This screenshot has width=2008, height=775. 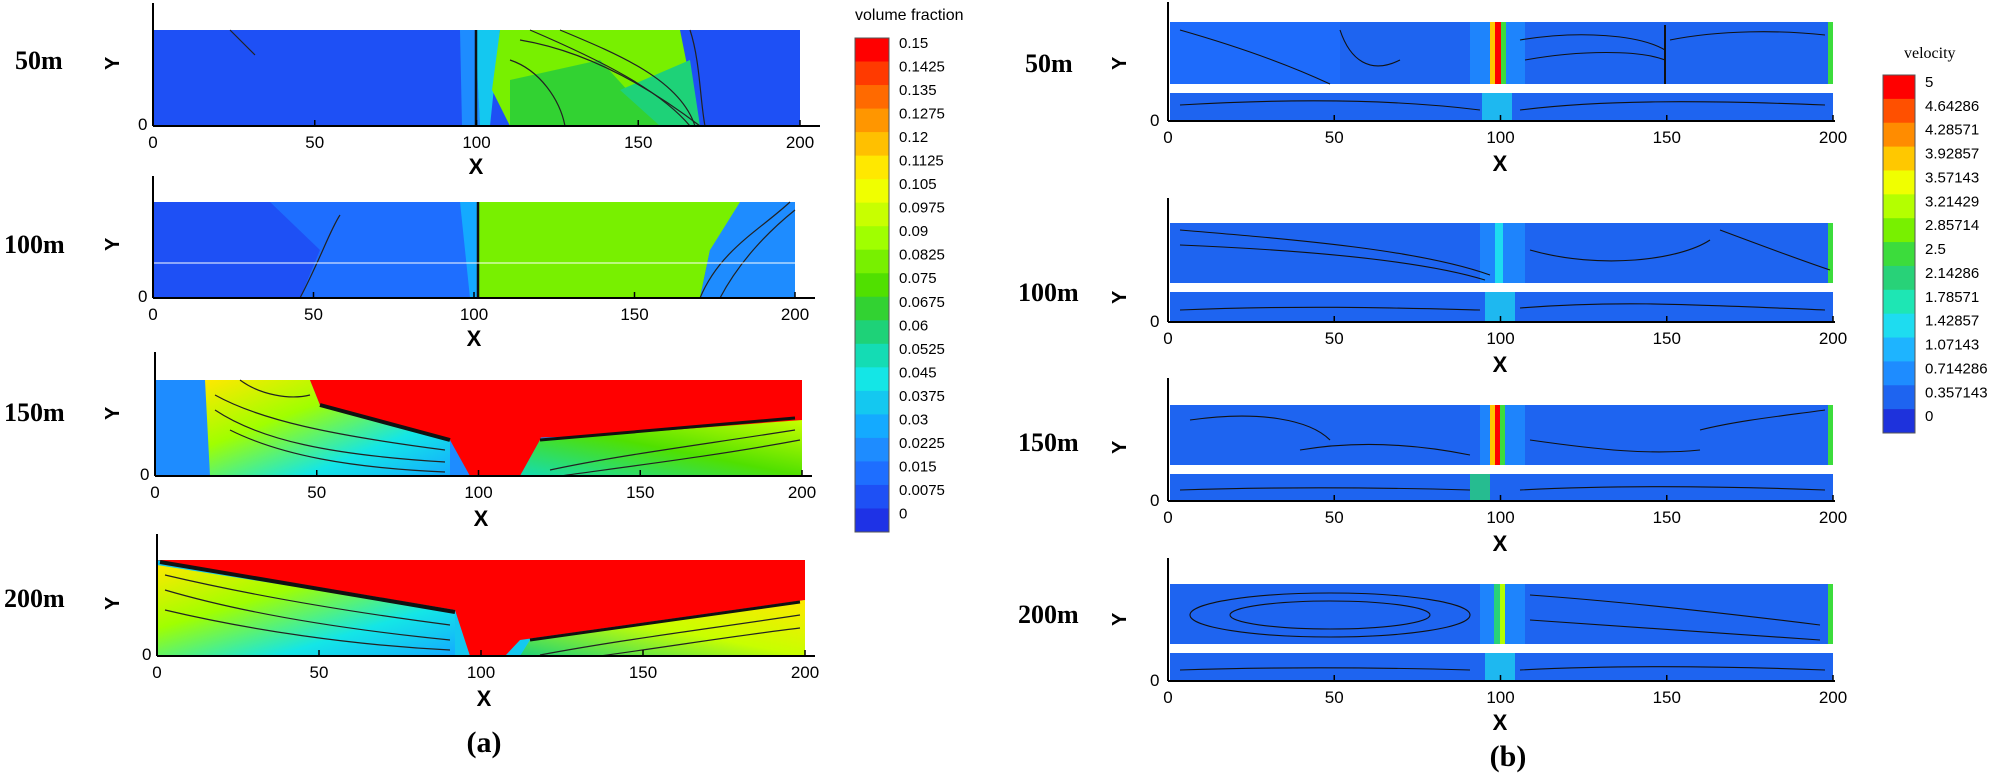 What do you see at coordinates (1952, 106) in the screenshot?
I see `colorbar-tick-label: 4.64286` at bounding box center [1952, 106].